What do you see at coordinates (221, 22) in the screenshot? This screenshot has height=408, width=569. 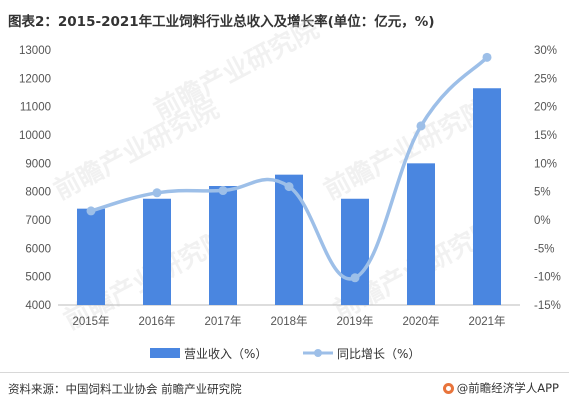 I see `chart-title: 图表2：2015-2021年工业饲料行业总收入及增长率(单位：亿元，%)` at bounding box center [221, 22].